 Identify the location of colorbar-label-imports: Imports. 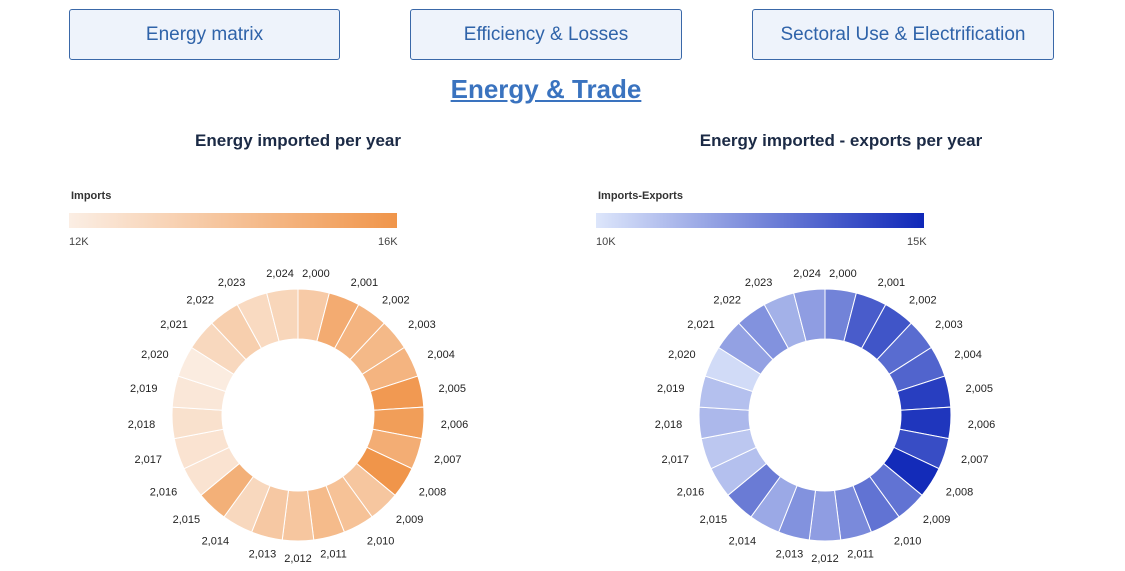
(91, 196).